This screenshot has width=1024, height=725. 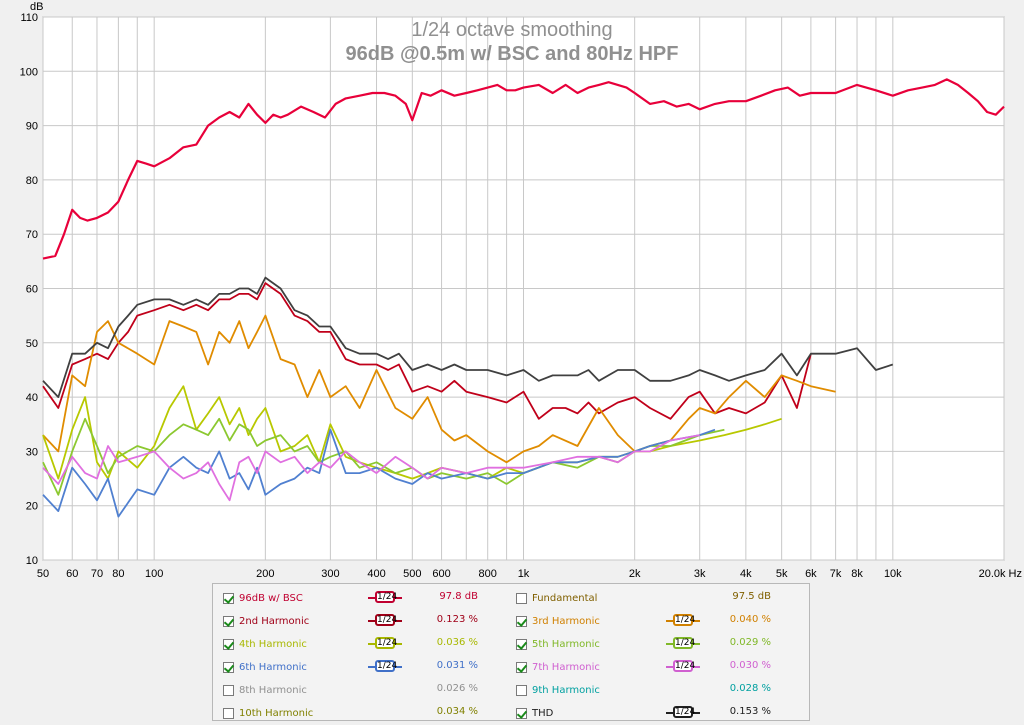 I want to click on legend-value: 0.034 %, so click(x=457, y=711).